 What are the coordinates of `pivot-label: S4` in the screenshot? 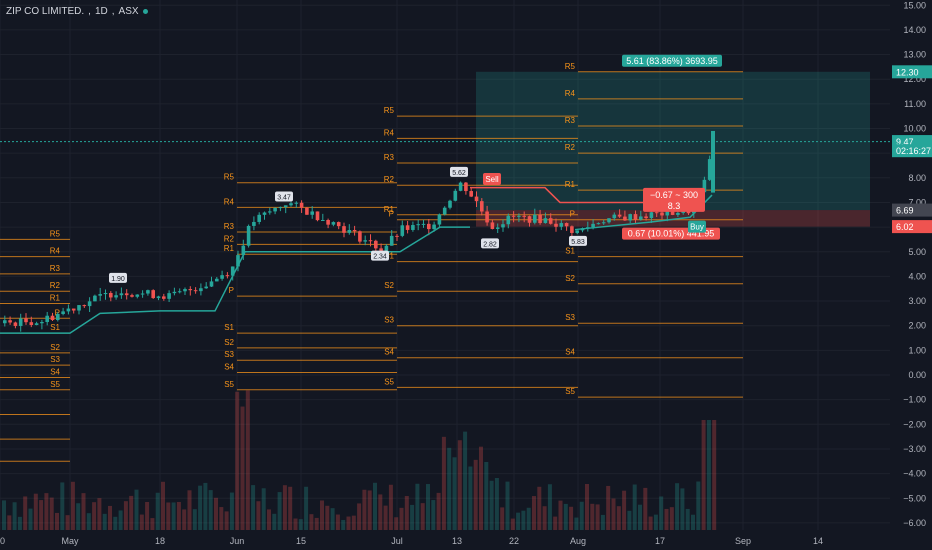 It's located at (389, 352).